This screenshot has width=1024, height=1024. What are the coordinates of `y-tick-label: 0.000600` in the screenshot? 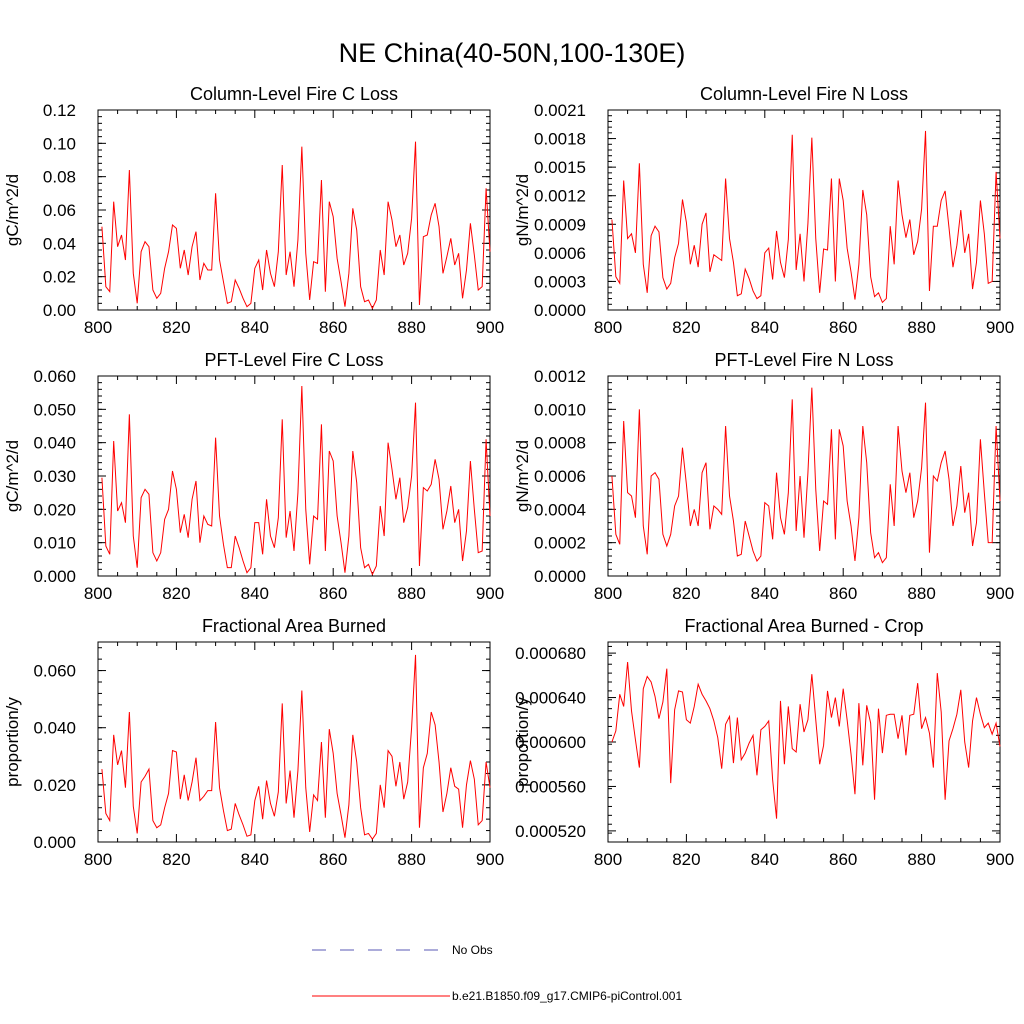 It's located at (550, 742).